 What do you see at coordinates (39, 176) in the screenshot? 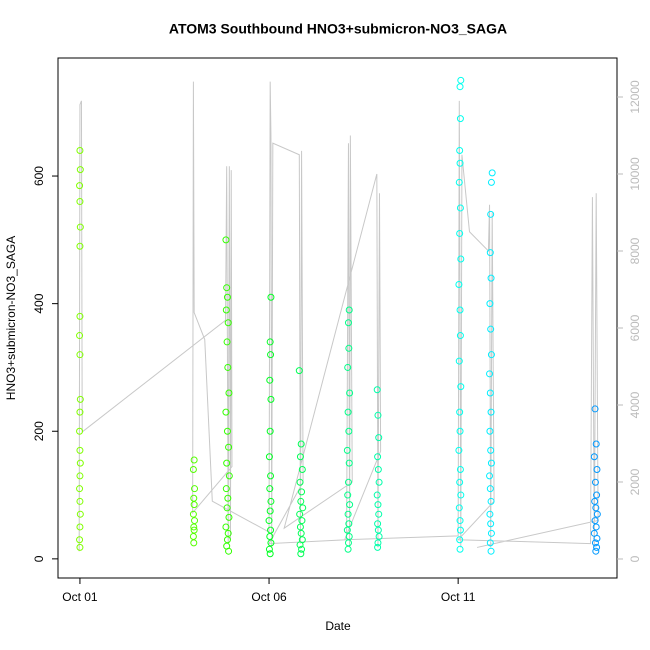
I see `y-tick-label: 600` at bounding box center [39, 176].